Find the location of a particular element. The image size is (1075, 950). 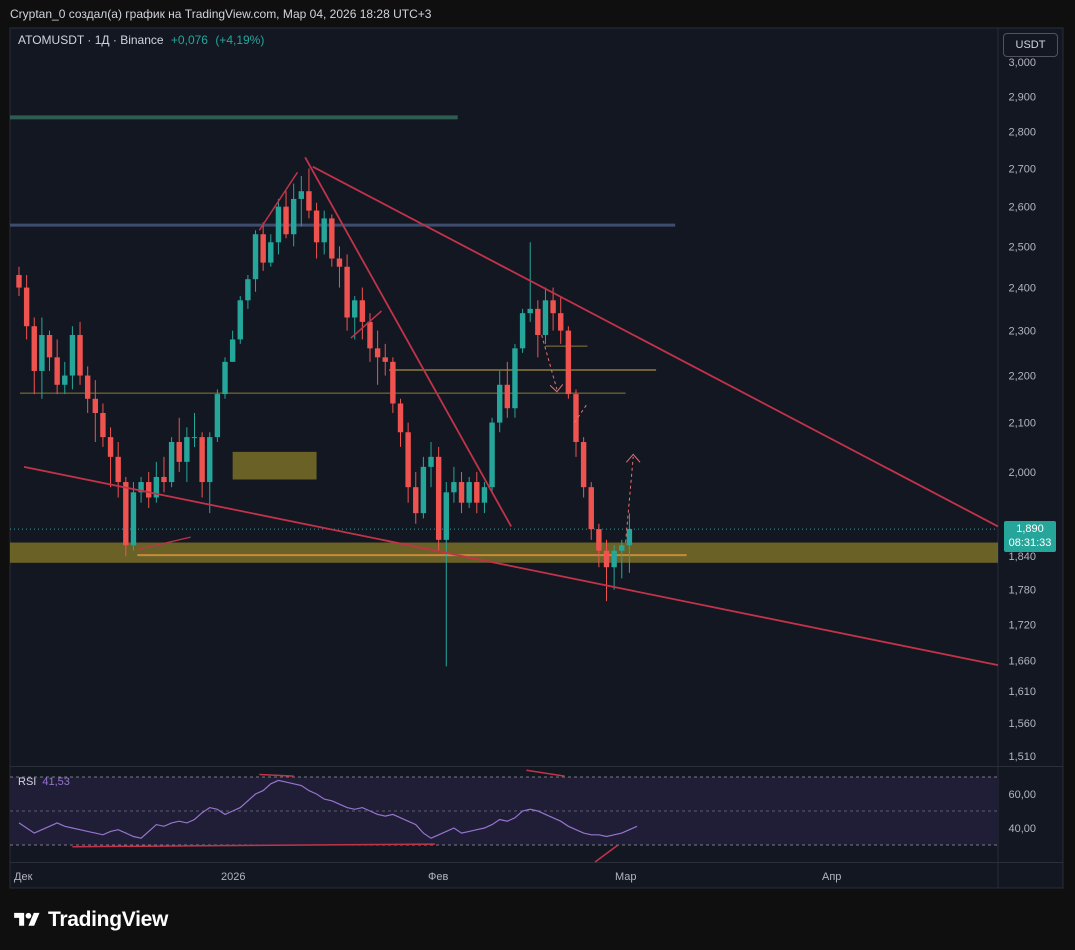

price-axis-label: 2,700 is located at coordinates (1022, 170).